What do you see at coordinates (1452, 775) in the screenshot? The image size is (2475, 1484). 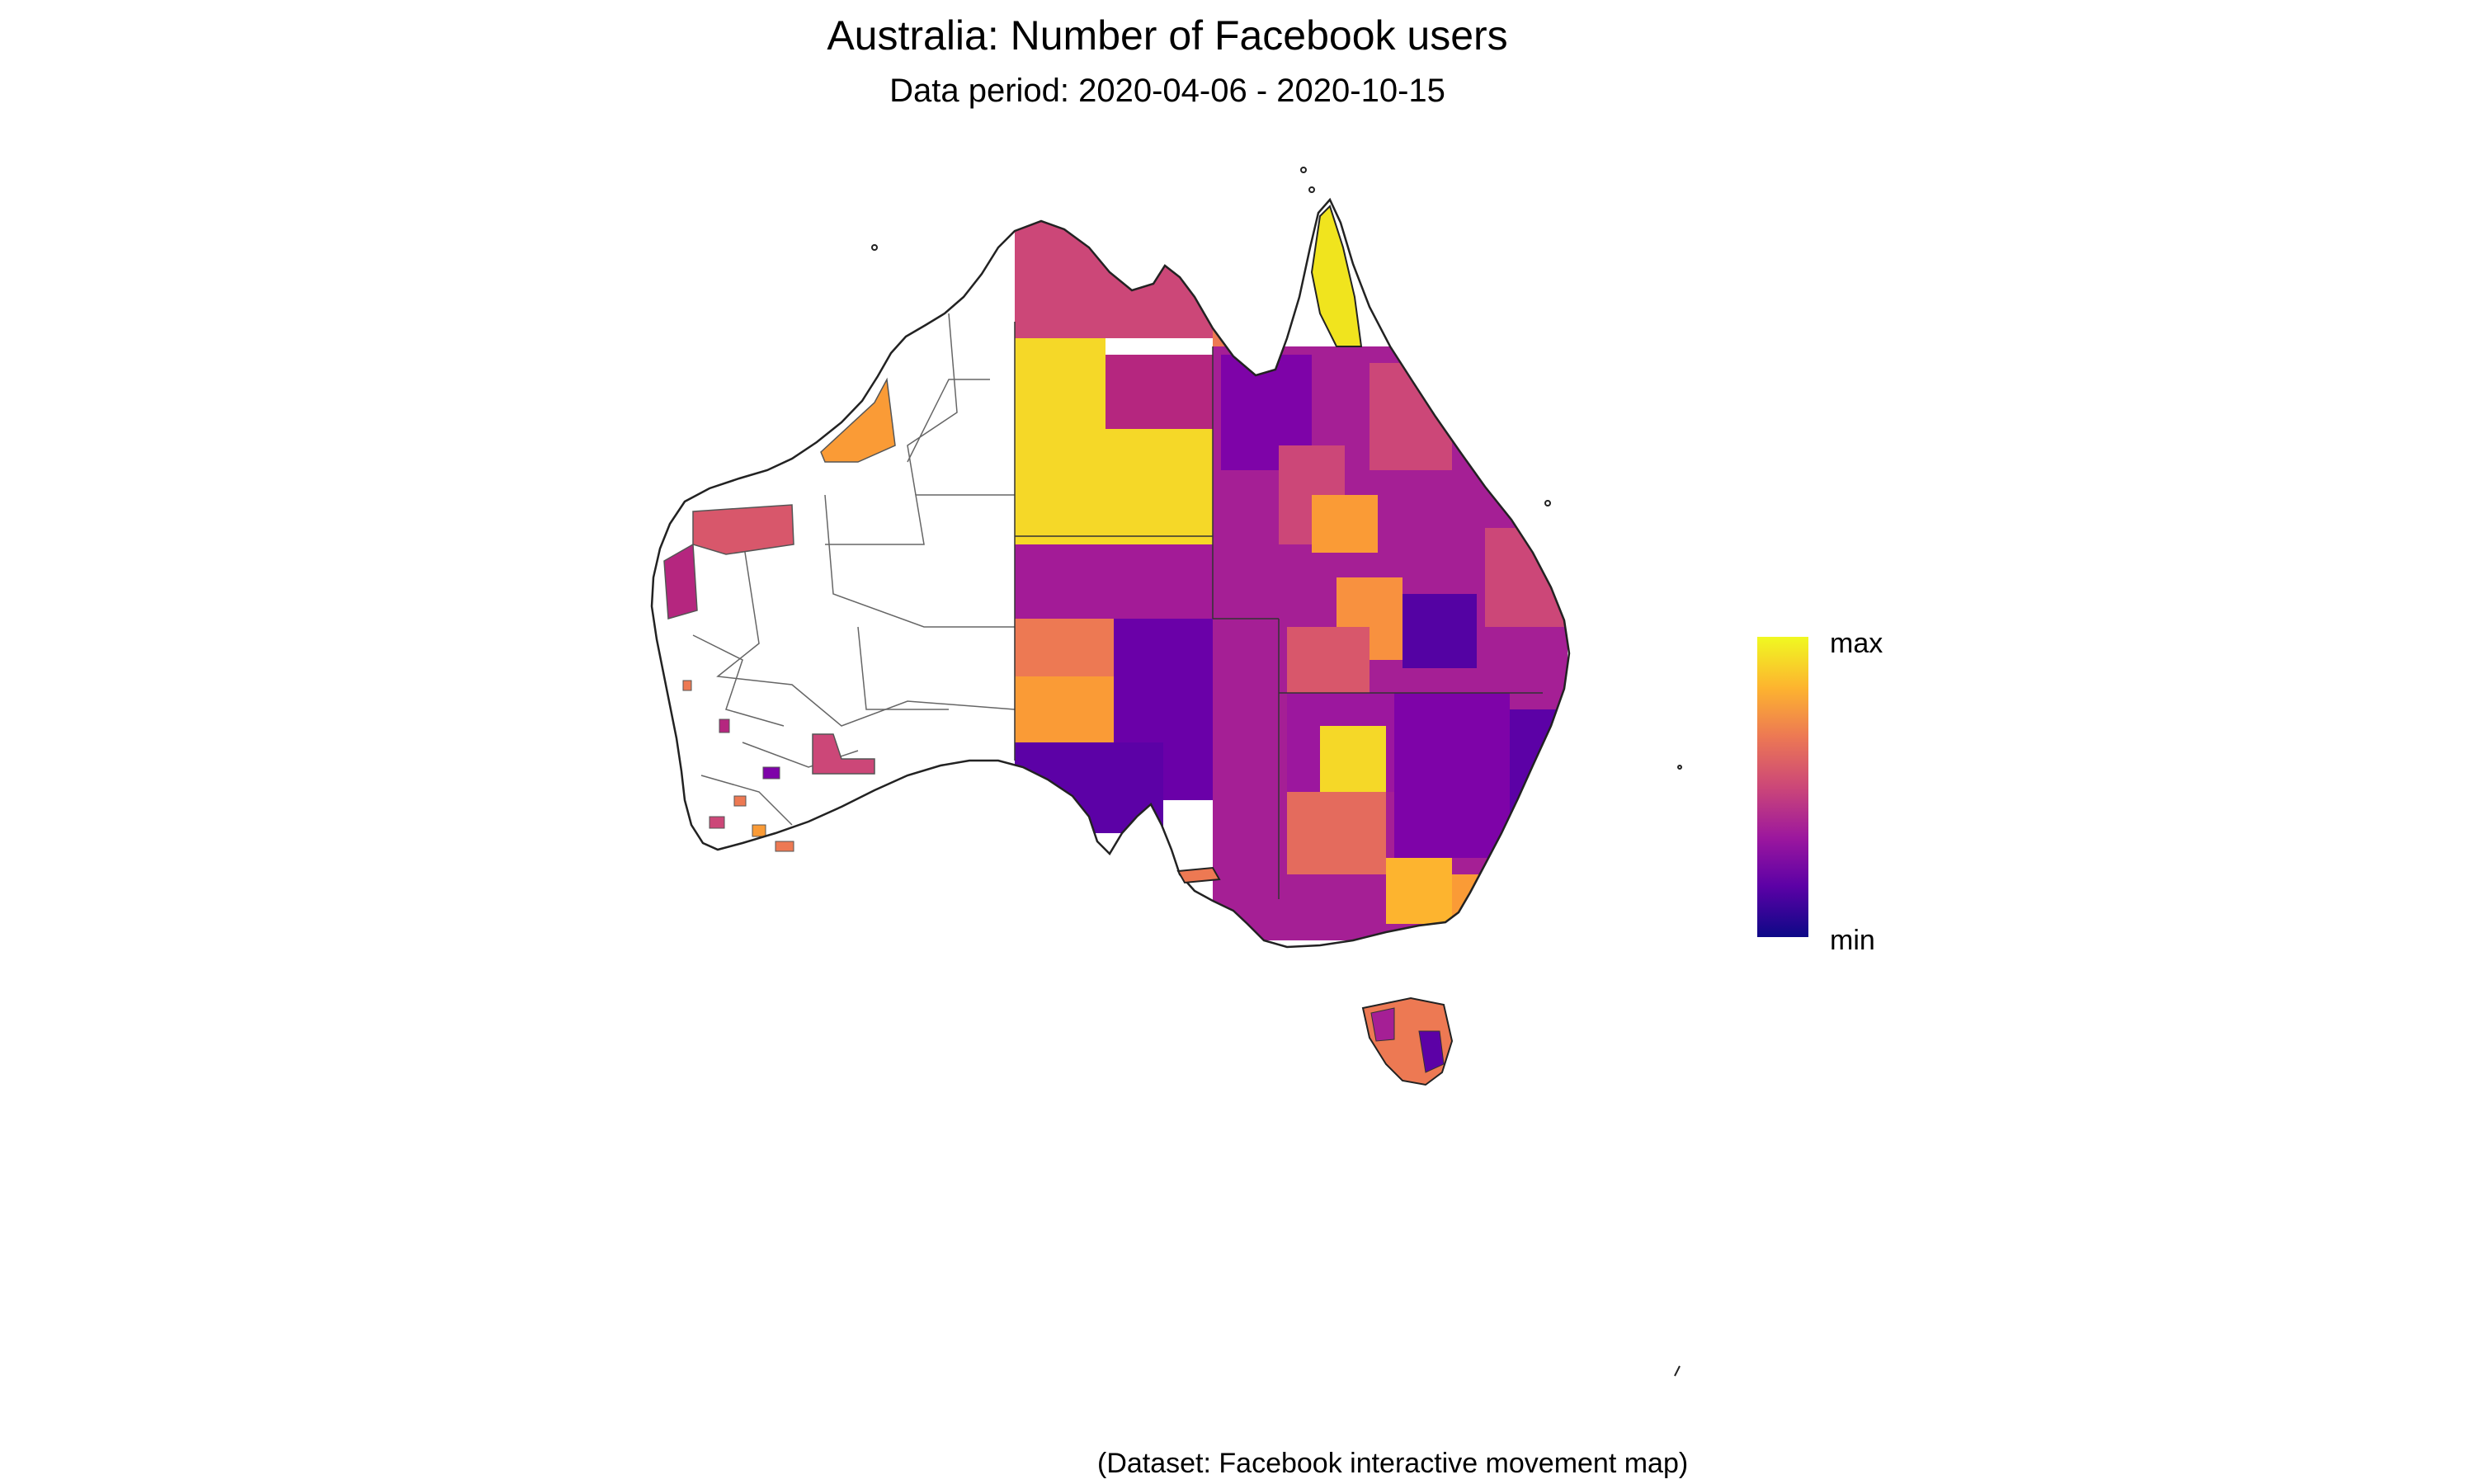 I see `region-nsw-central` at bounding box center [1452, 775].